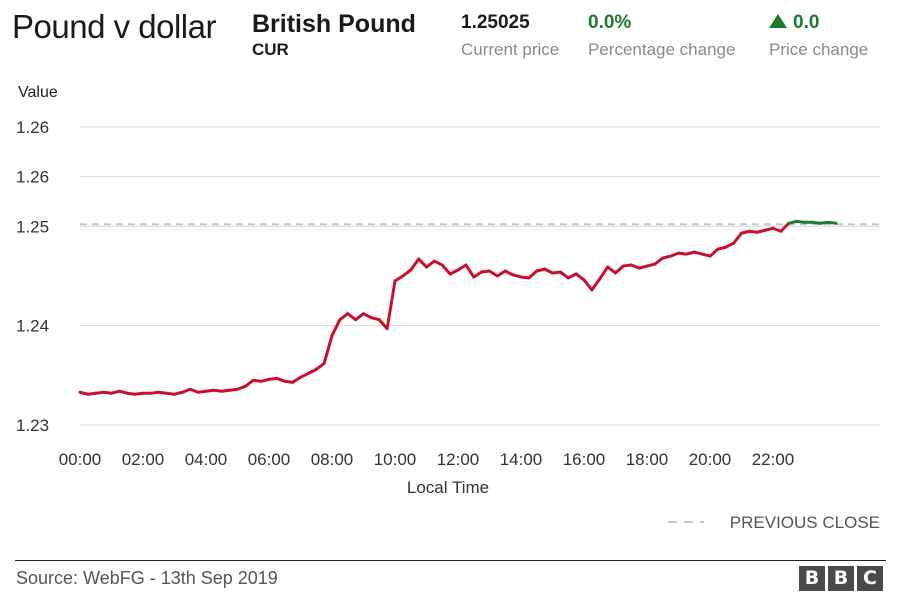  Describe the element at coordinates (661, 36) in the screenshot. I see `percentage-change-stat: 0.0% Percentage change` at that location.